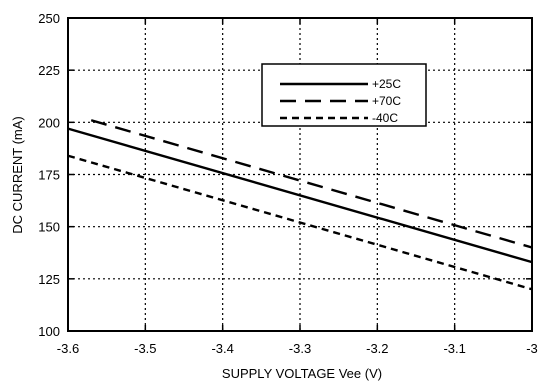 This screenshot has height=390, width=540. What do you see at coordinates (68, 348) in the screenshot?
I see `x-tick-label: -3.6` at bounding box center [68, 348].